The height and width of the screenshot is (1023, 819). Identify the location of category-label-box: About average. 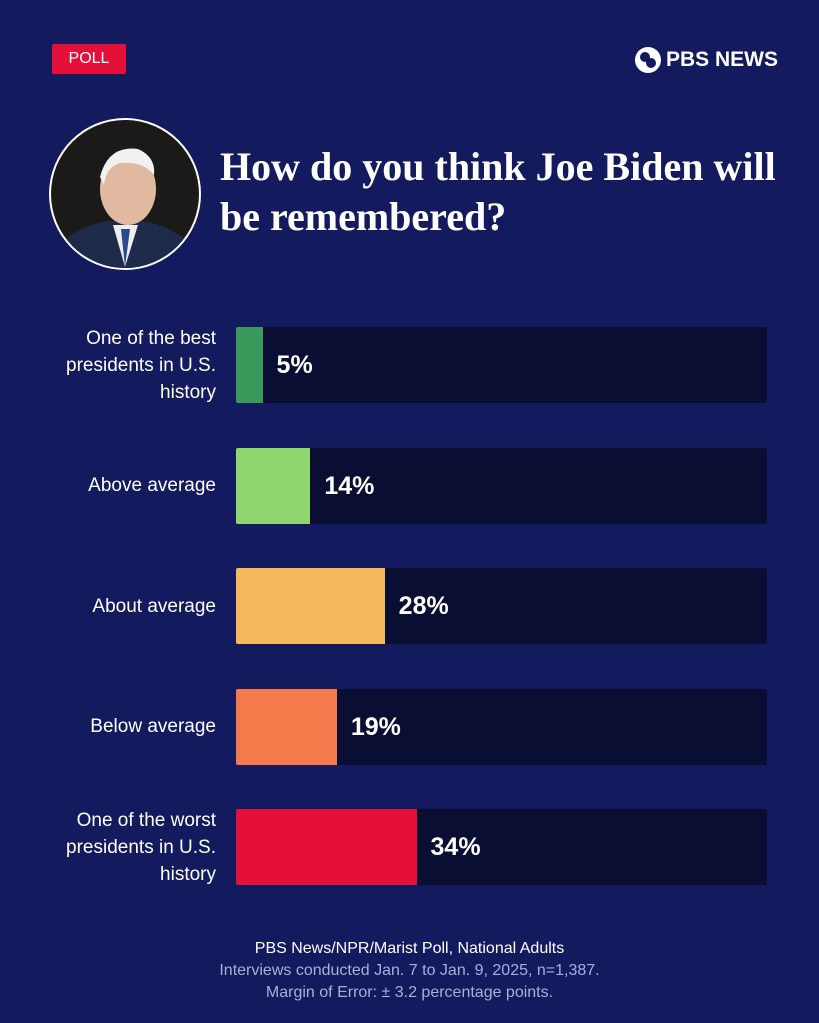
(118, 606).